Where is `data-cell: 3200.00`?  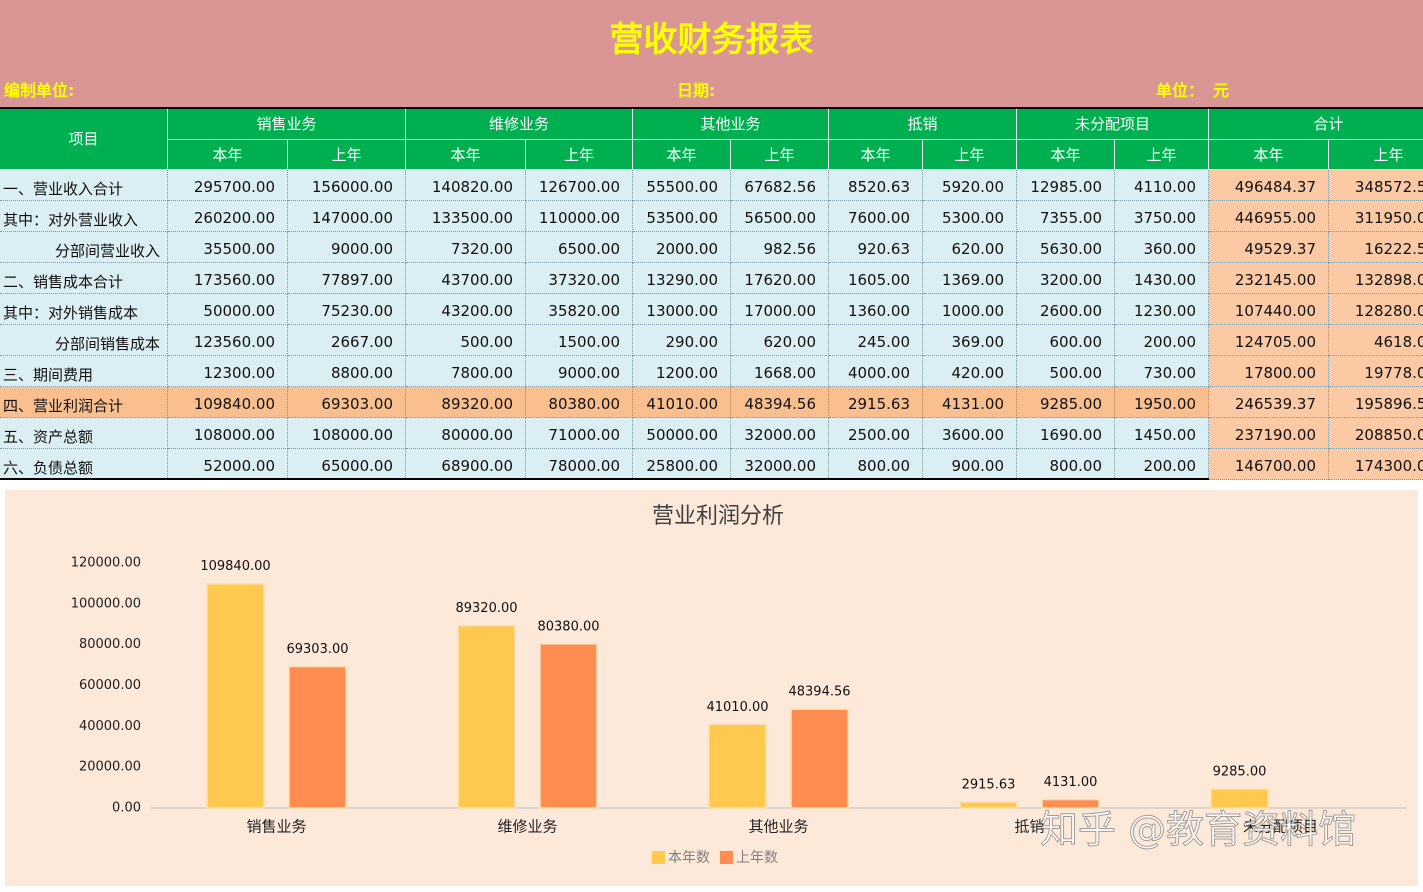
data-cell: 3200.00 is located at coordinates (1066, 278).